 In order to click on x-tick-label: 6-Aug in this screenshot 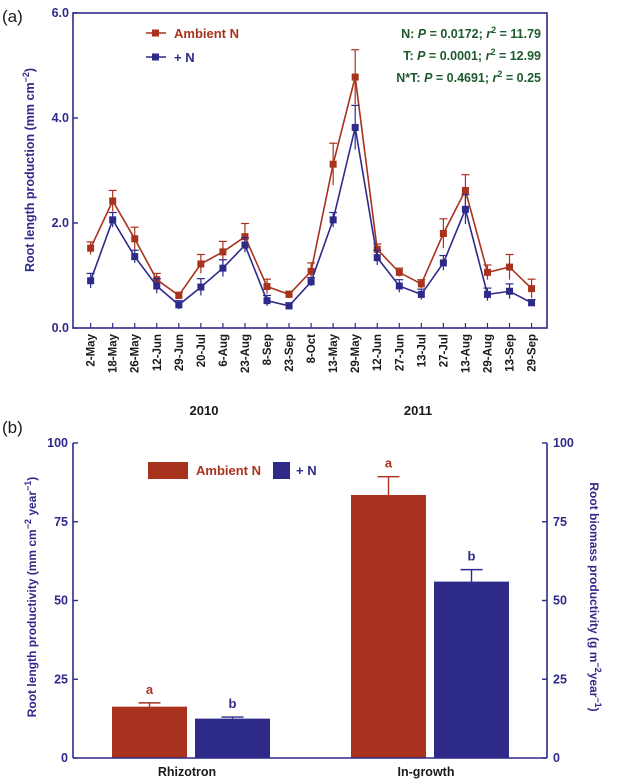, I will do `click(224, 350)`.